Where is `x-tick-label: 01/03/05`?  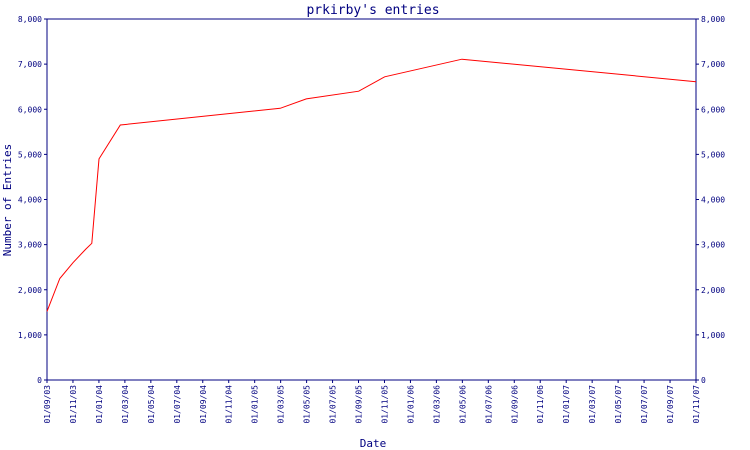
x-tick-label: 01/03/05 is located at coordinates (281, 404).